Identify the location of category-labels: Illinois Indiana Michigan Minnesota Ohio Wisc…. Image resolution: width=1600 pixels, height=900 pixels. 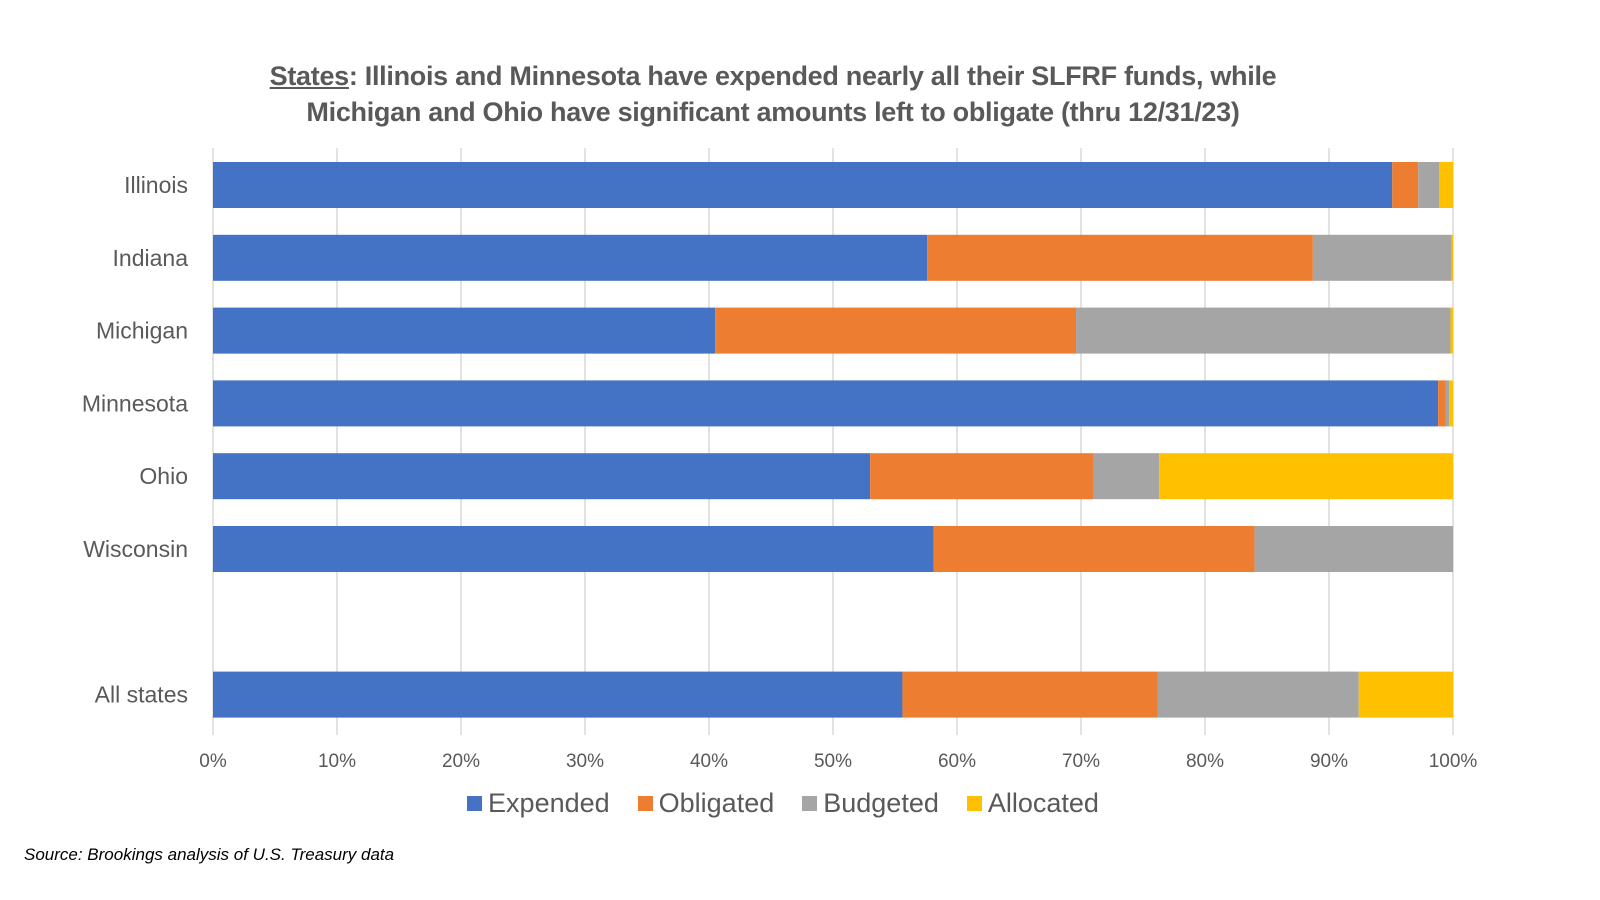
(135, 440).